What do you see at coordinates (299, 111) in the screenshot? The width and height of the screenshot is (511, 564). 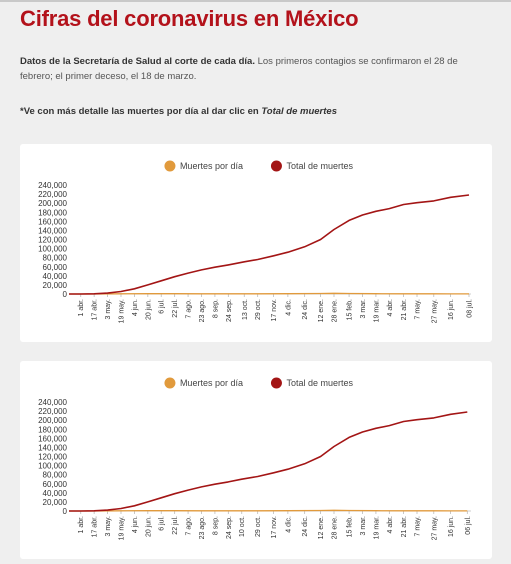 I see `note-link-text: Total de muertes` at bounding box center [299, 111].